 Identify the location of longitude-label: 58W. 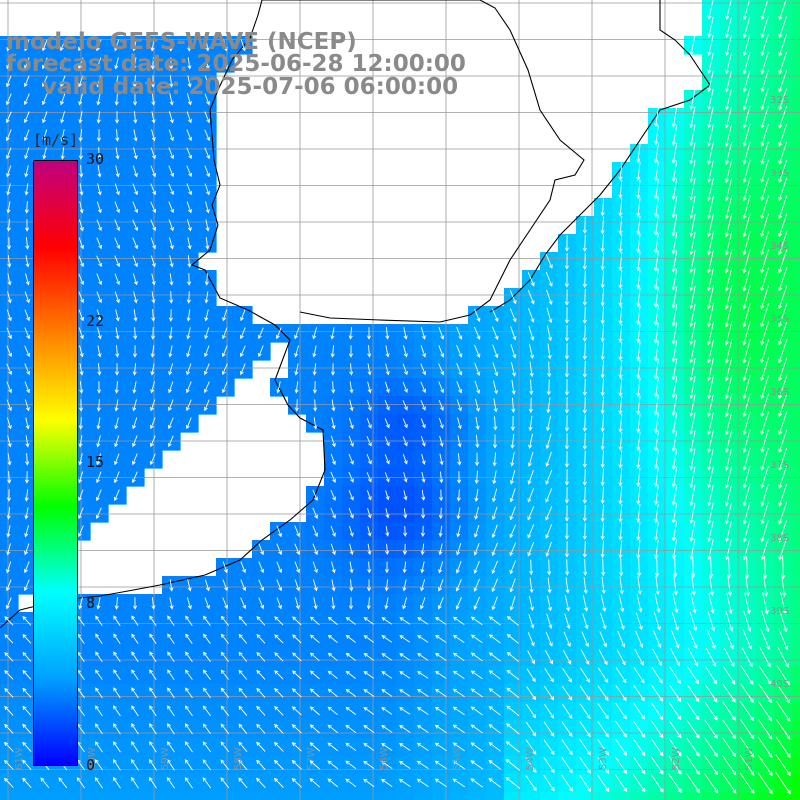
(238, 758).